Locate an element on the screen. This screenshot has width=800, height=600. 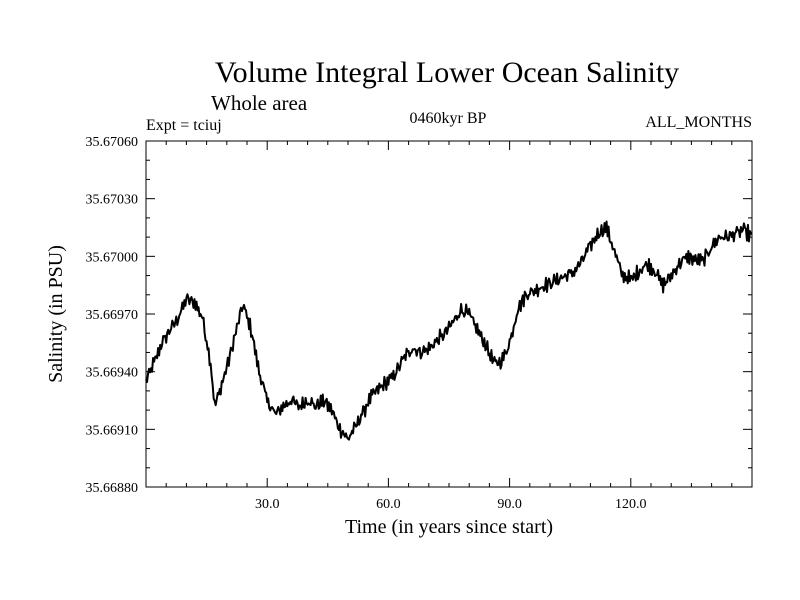
y-tick-label: 35.66970 is located at coordinates (112, 315).